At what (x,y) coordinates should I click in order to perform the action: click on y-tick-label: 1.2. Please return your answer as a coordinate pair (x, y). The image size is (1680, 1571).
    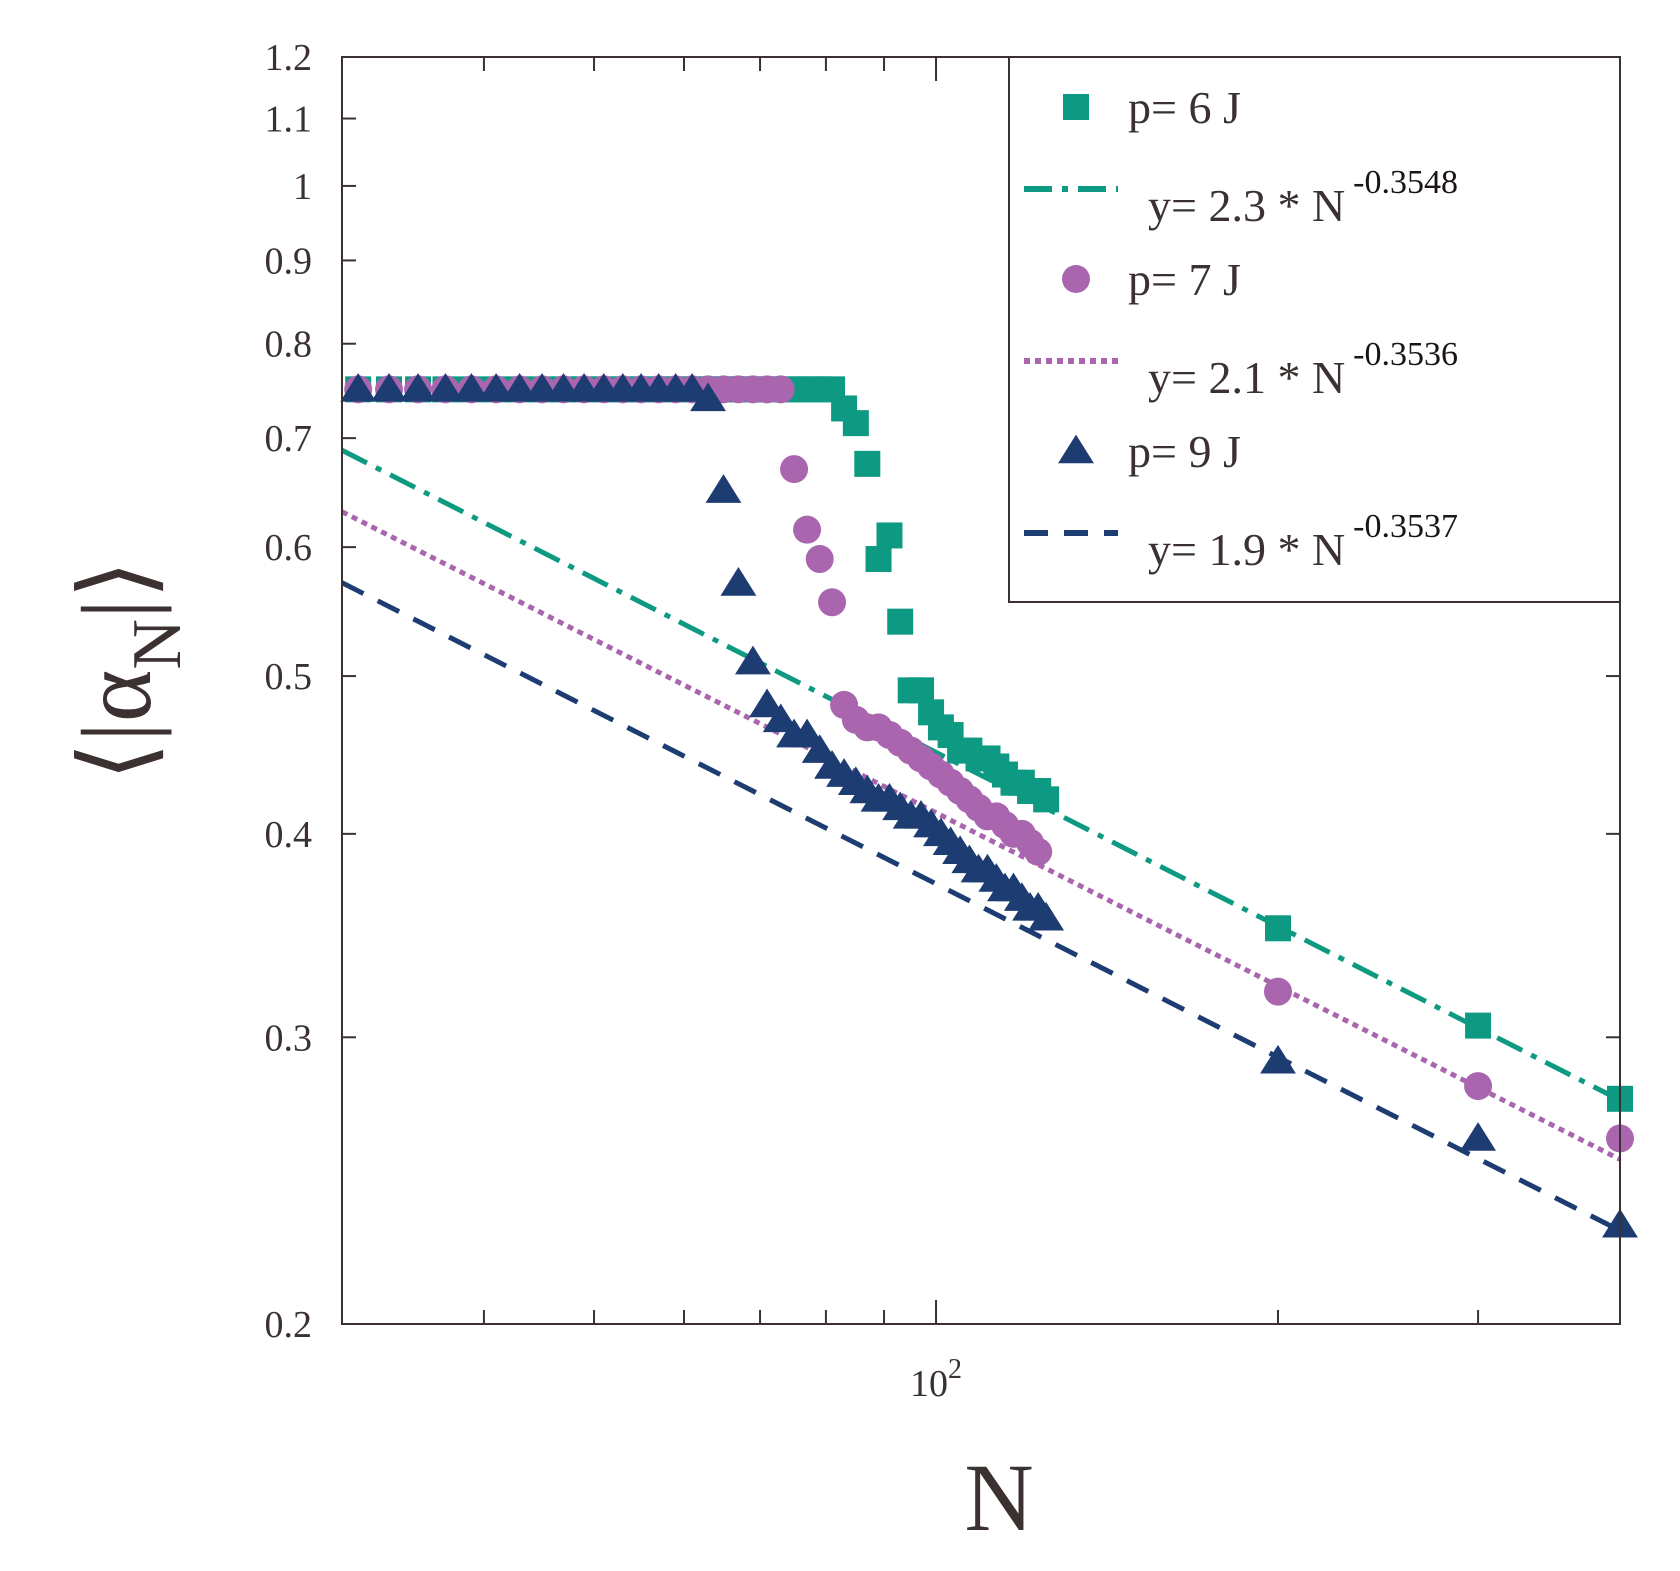
    Looking at the image, I should click on (289, 58).